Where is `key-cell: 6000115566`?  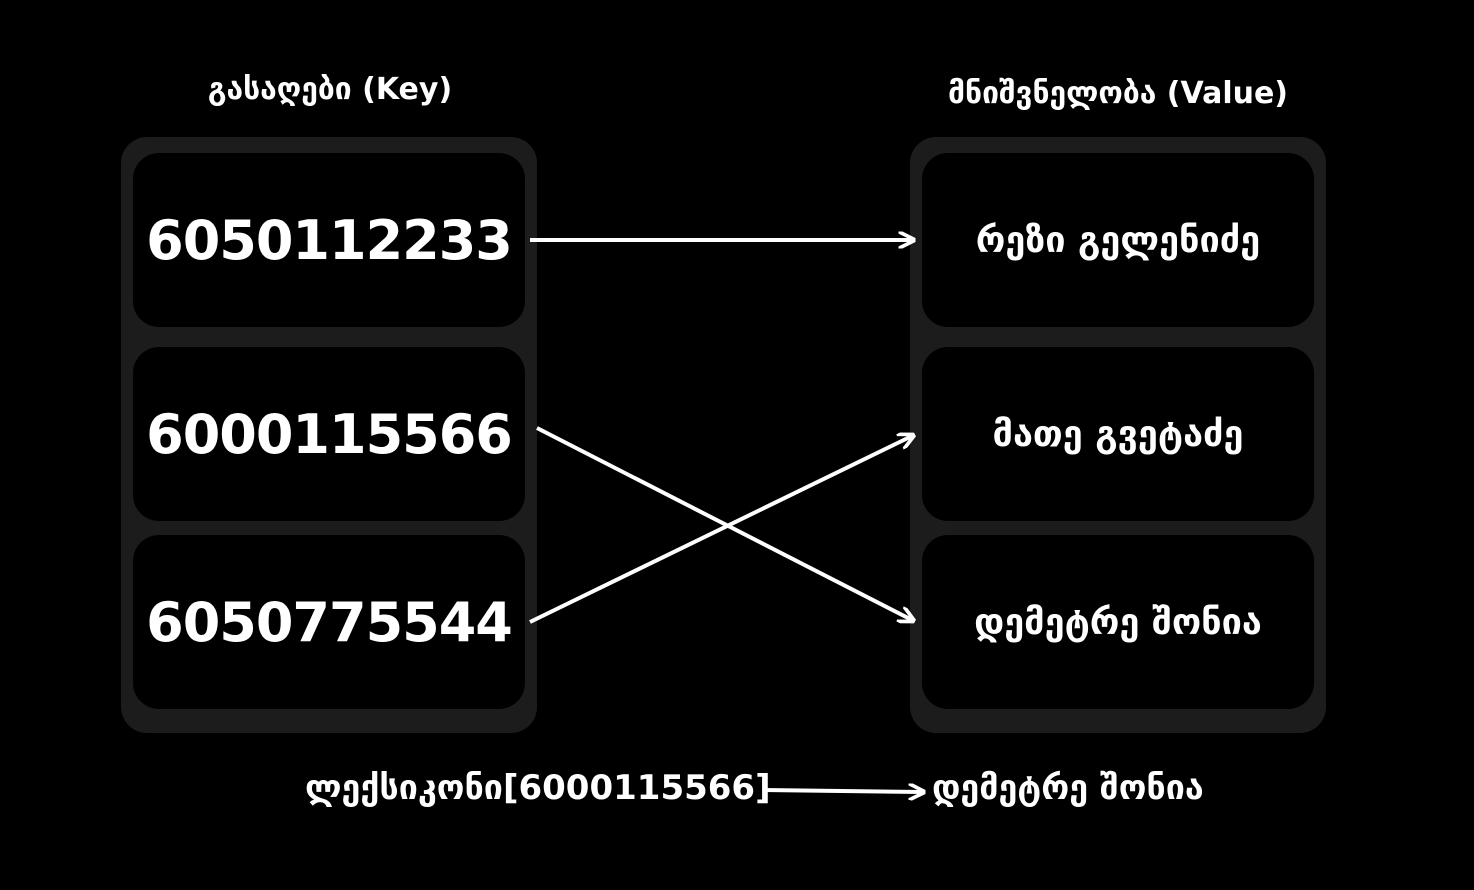
key-cell: 6000115566 is located at coordinates (329, 434).